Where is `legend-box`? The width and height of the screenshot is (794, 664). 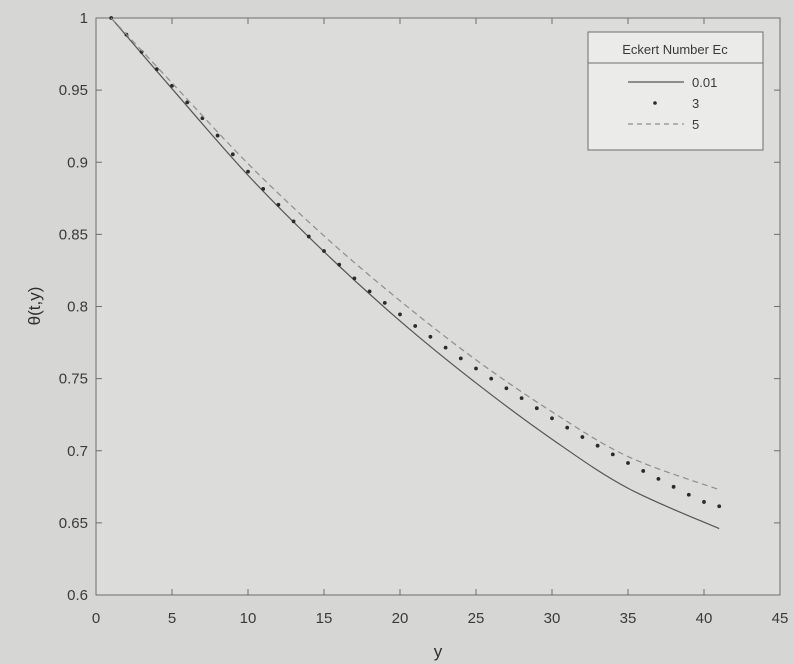
legend-box is located at coordinates (675, 91).